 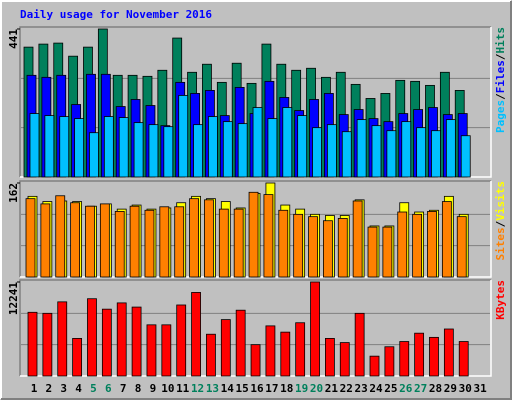 I want to click on x-tick-label: 13, so click(x=212, y=388).